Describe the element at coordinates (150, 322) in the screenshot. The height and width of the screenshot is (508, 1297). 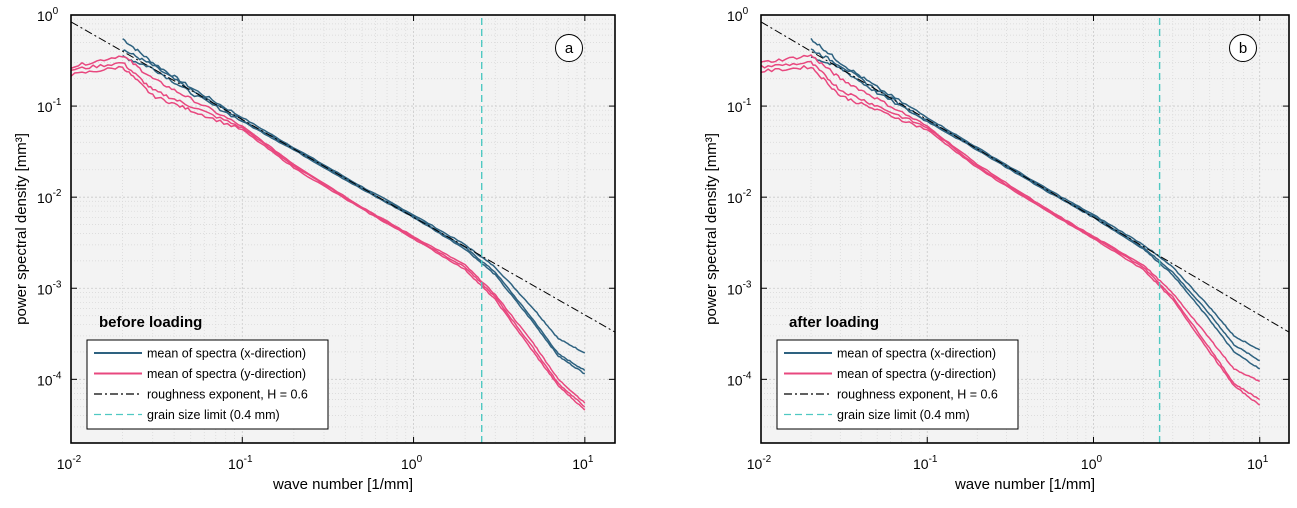
I see `condition-label: before loading` at that location.